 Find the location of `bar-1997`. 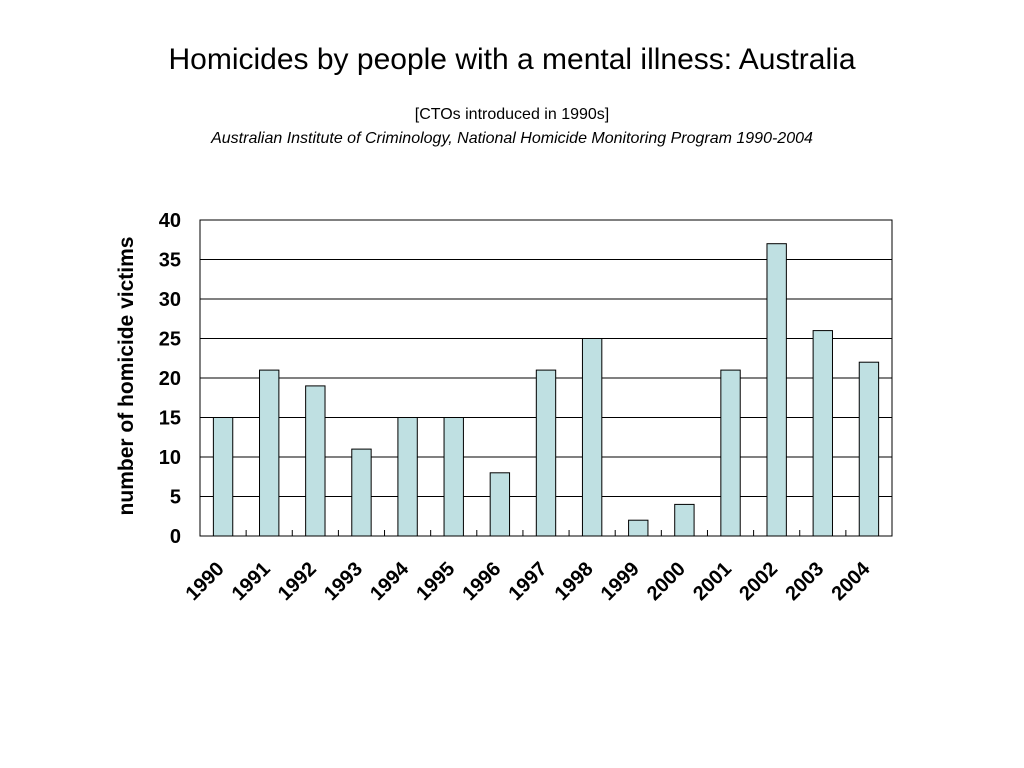

bar-1997 is located at coordinates (546, 453).